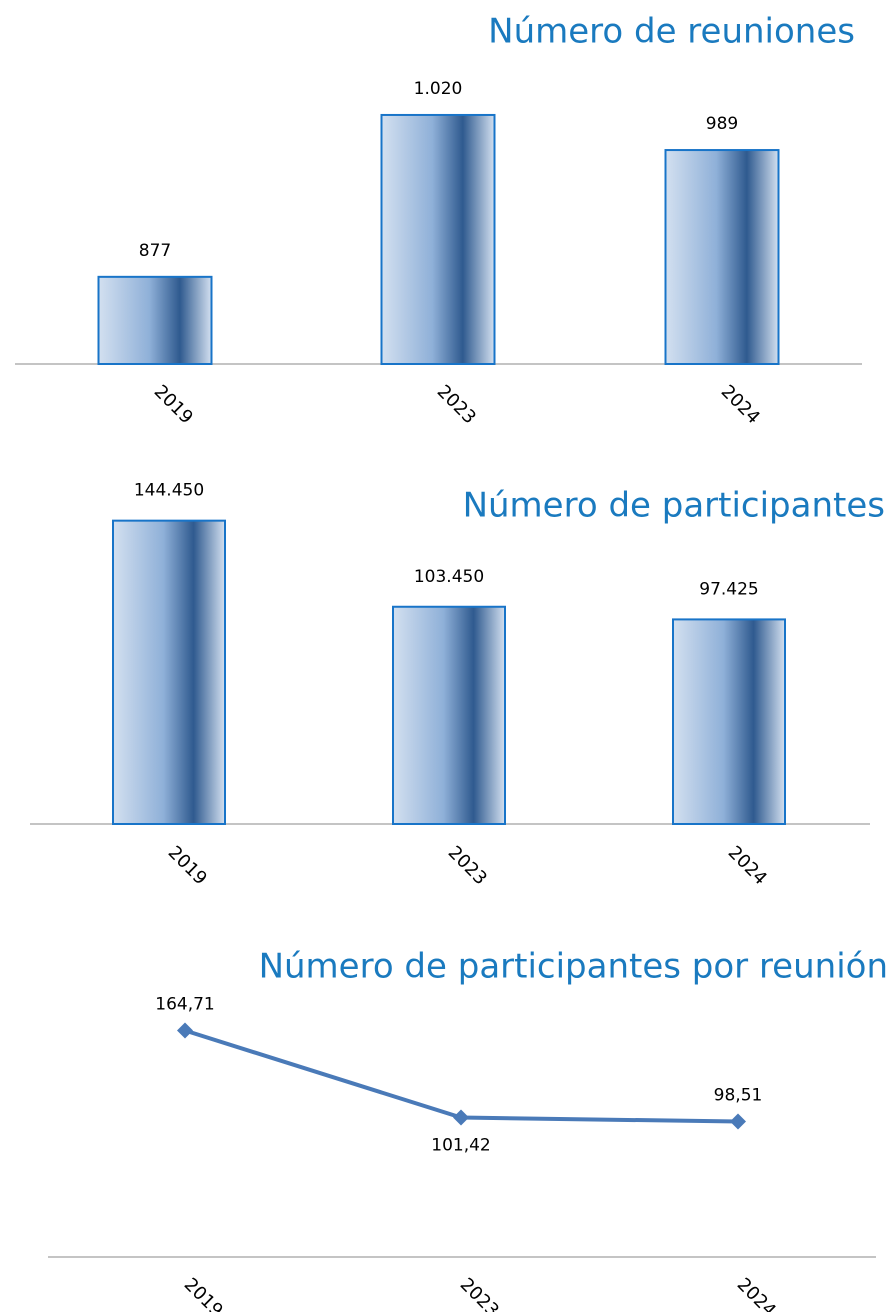 This screenshot has width=894, height=1312. I want to click on value-label: 877, so click(155, 251).